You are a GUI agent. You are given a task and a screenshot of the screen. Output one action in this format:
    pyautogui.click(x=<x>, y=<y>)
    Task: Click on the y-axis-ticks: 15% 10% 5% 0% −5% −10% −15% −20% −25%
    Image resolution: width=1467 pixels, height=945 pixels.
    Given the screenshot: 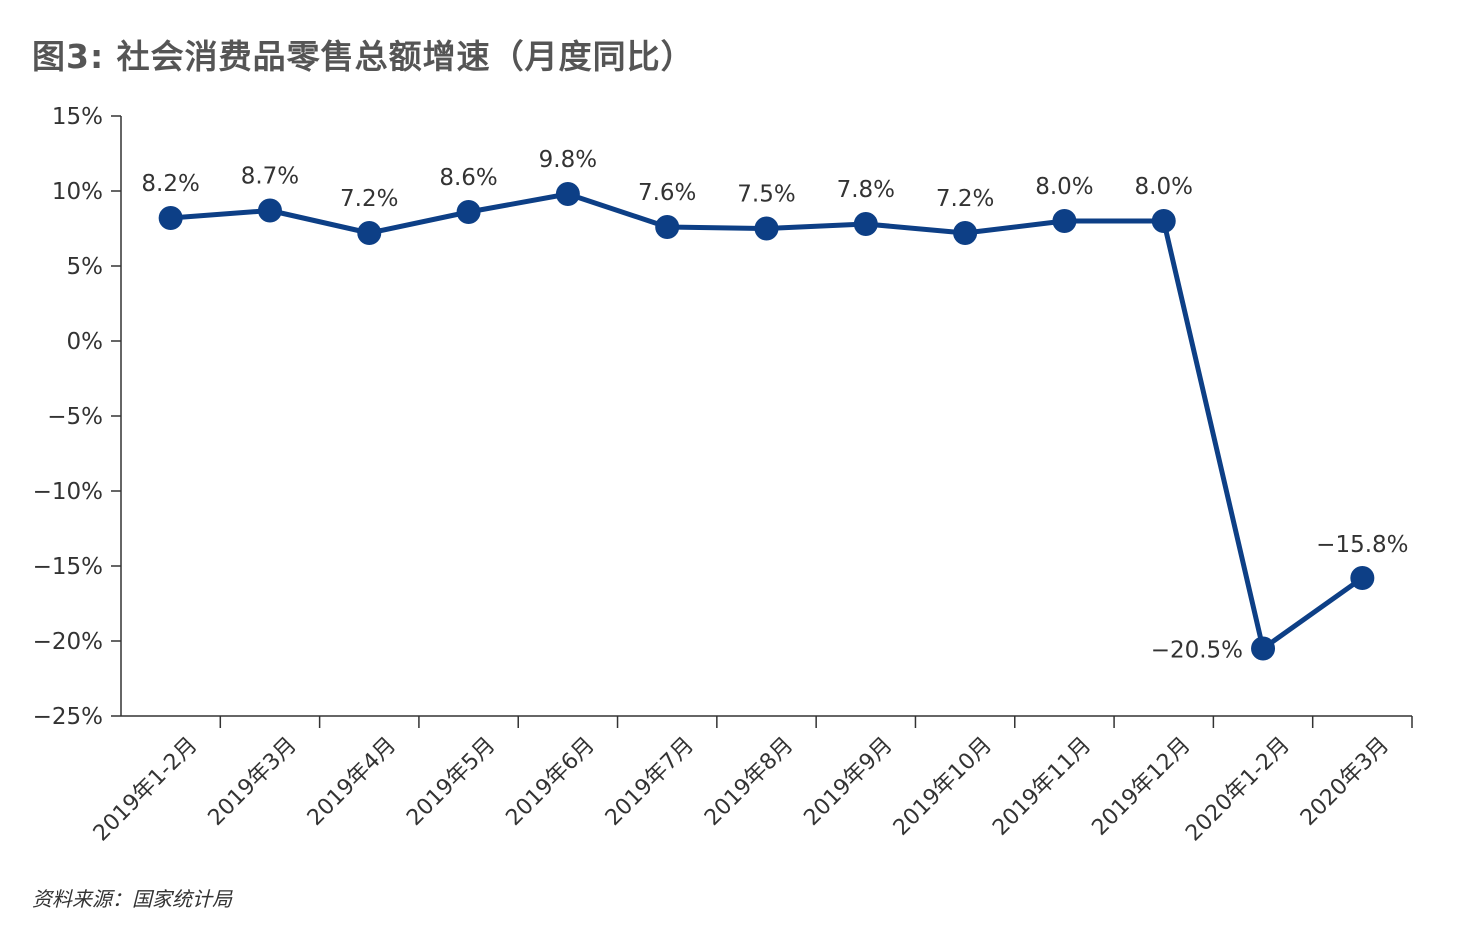 What is the action you would take?
    pyautogui.click(x=77, y=417)
    